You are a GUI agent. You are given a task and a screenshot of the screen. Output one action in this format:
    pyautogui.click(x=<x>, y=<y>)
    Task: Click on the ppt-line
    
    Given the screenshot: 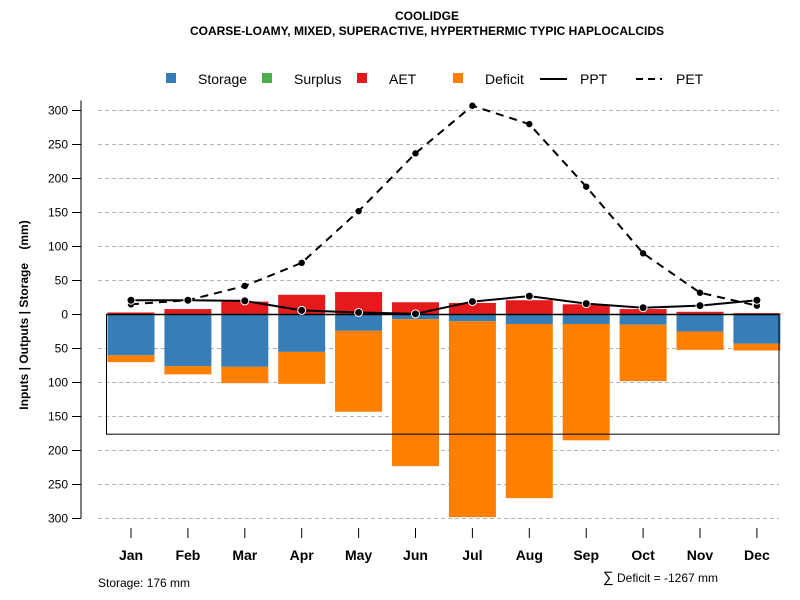 What is the action you would take?
    pyautogui.click(x=444, y=305)
    